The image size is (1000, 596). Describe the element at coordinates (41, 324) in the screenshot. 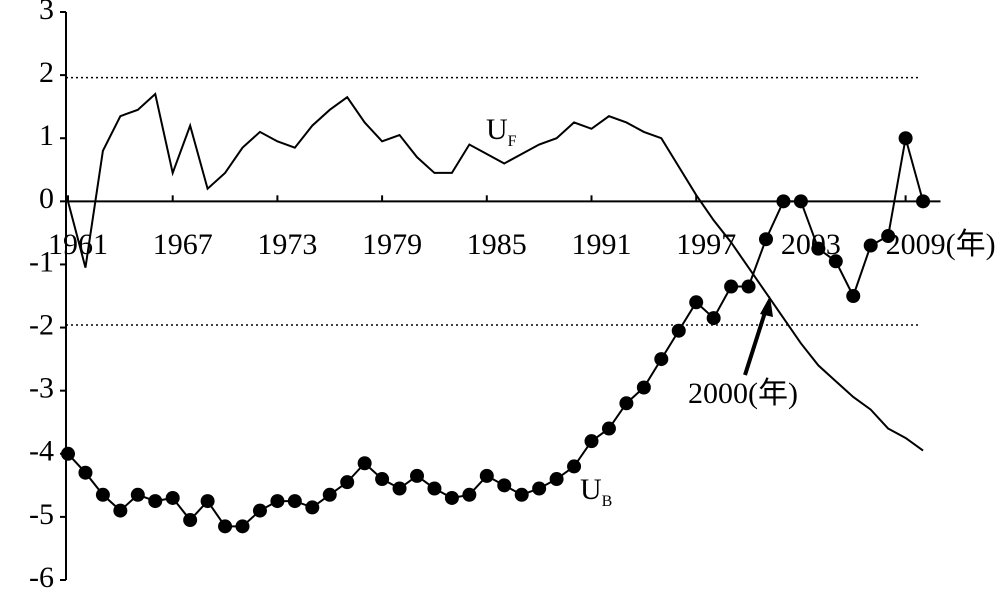

I see `y-tick-label: -2` at that location.